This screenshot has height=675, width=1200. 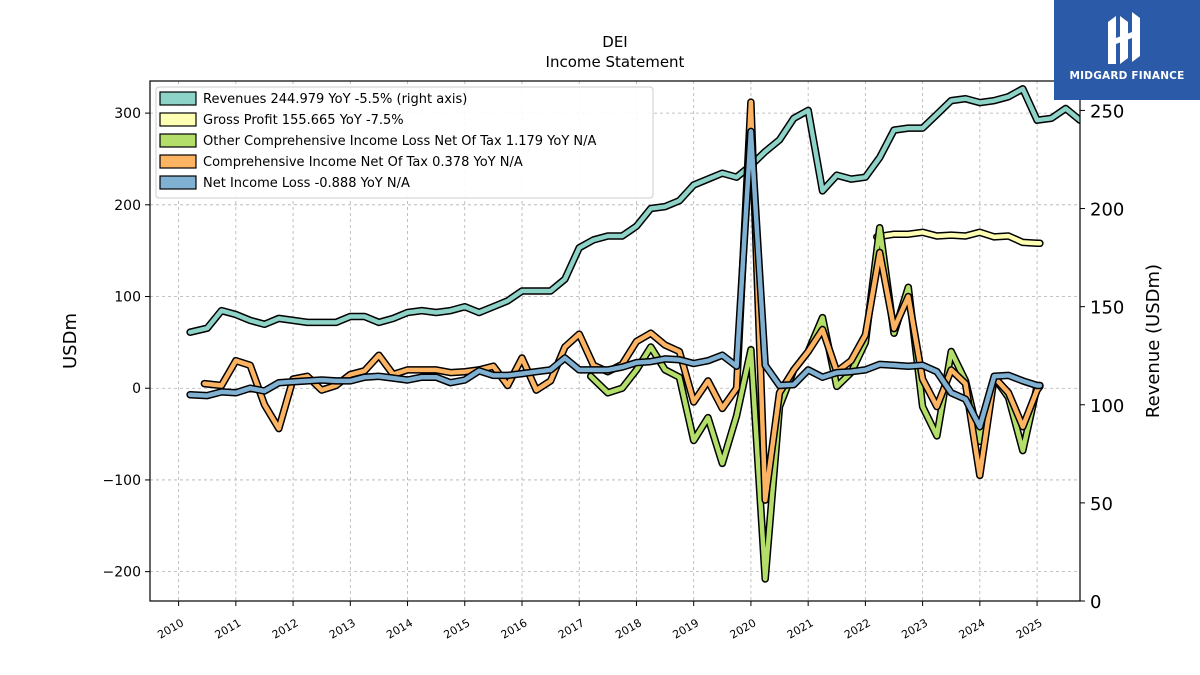 I want to click on x-tick-label: 2010, so click(x=170, y=628).